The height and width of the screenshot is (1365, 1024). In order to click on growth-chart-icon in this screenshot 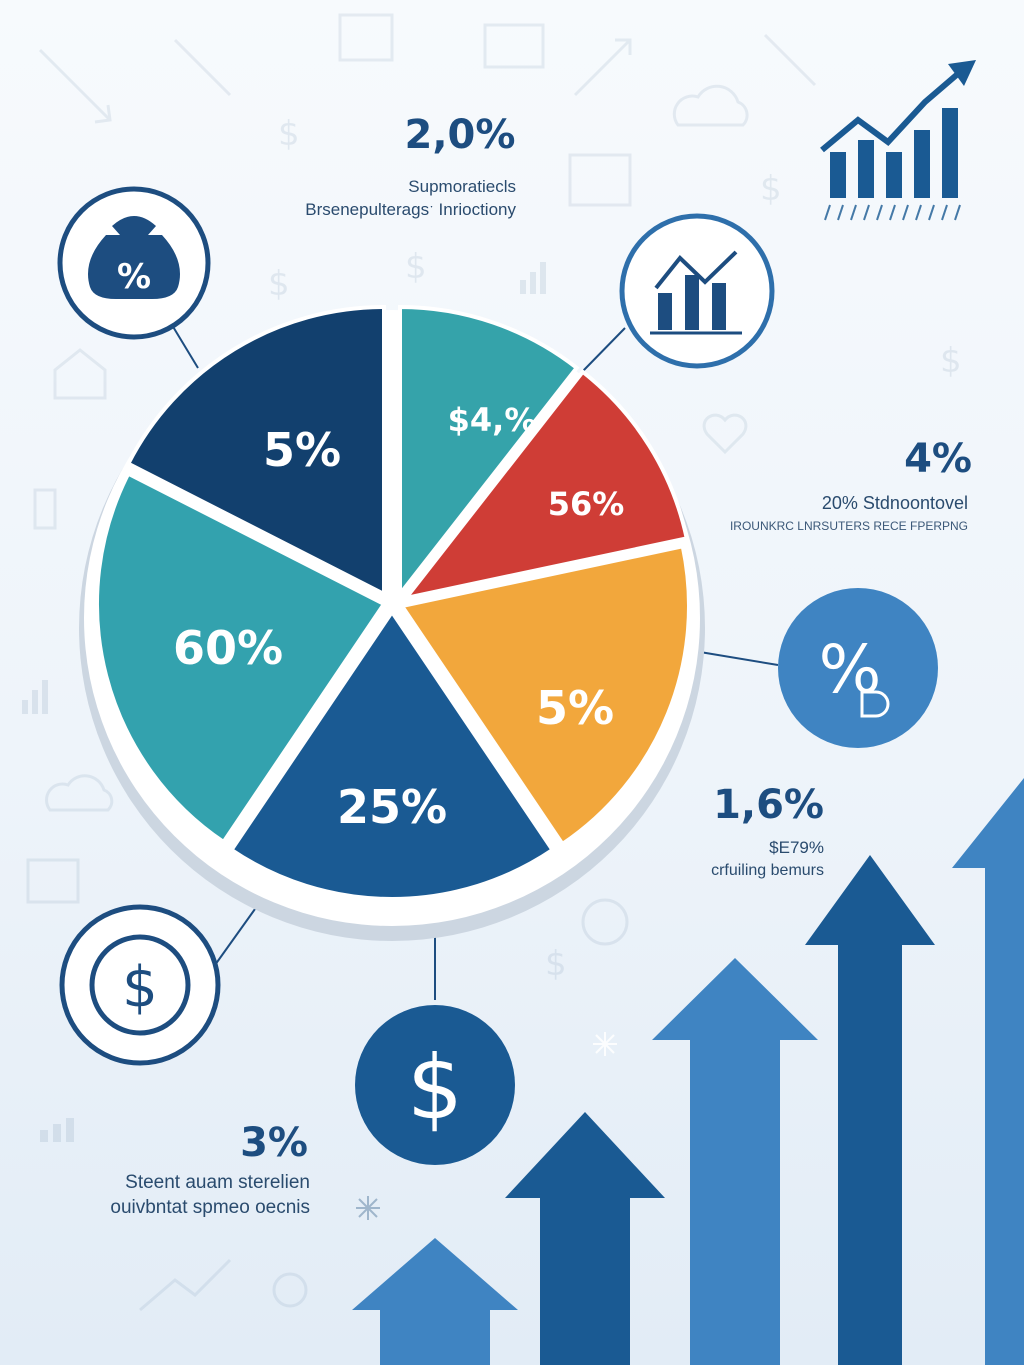, I will do `click(697, 291)`.